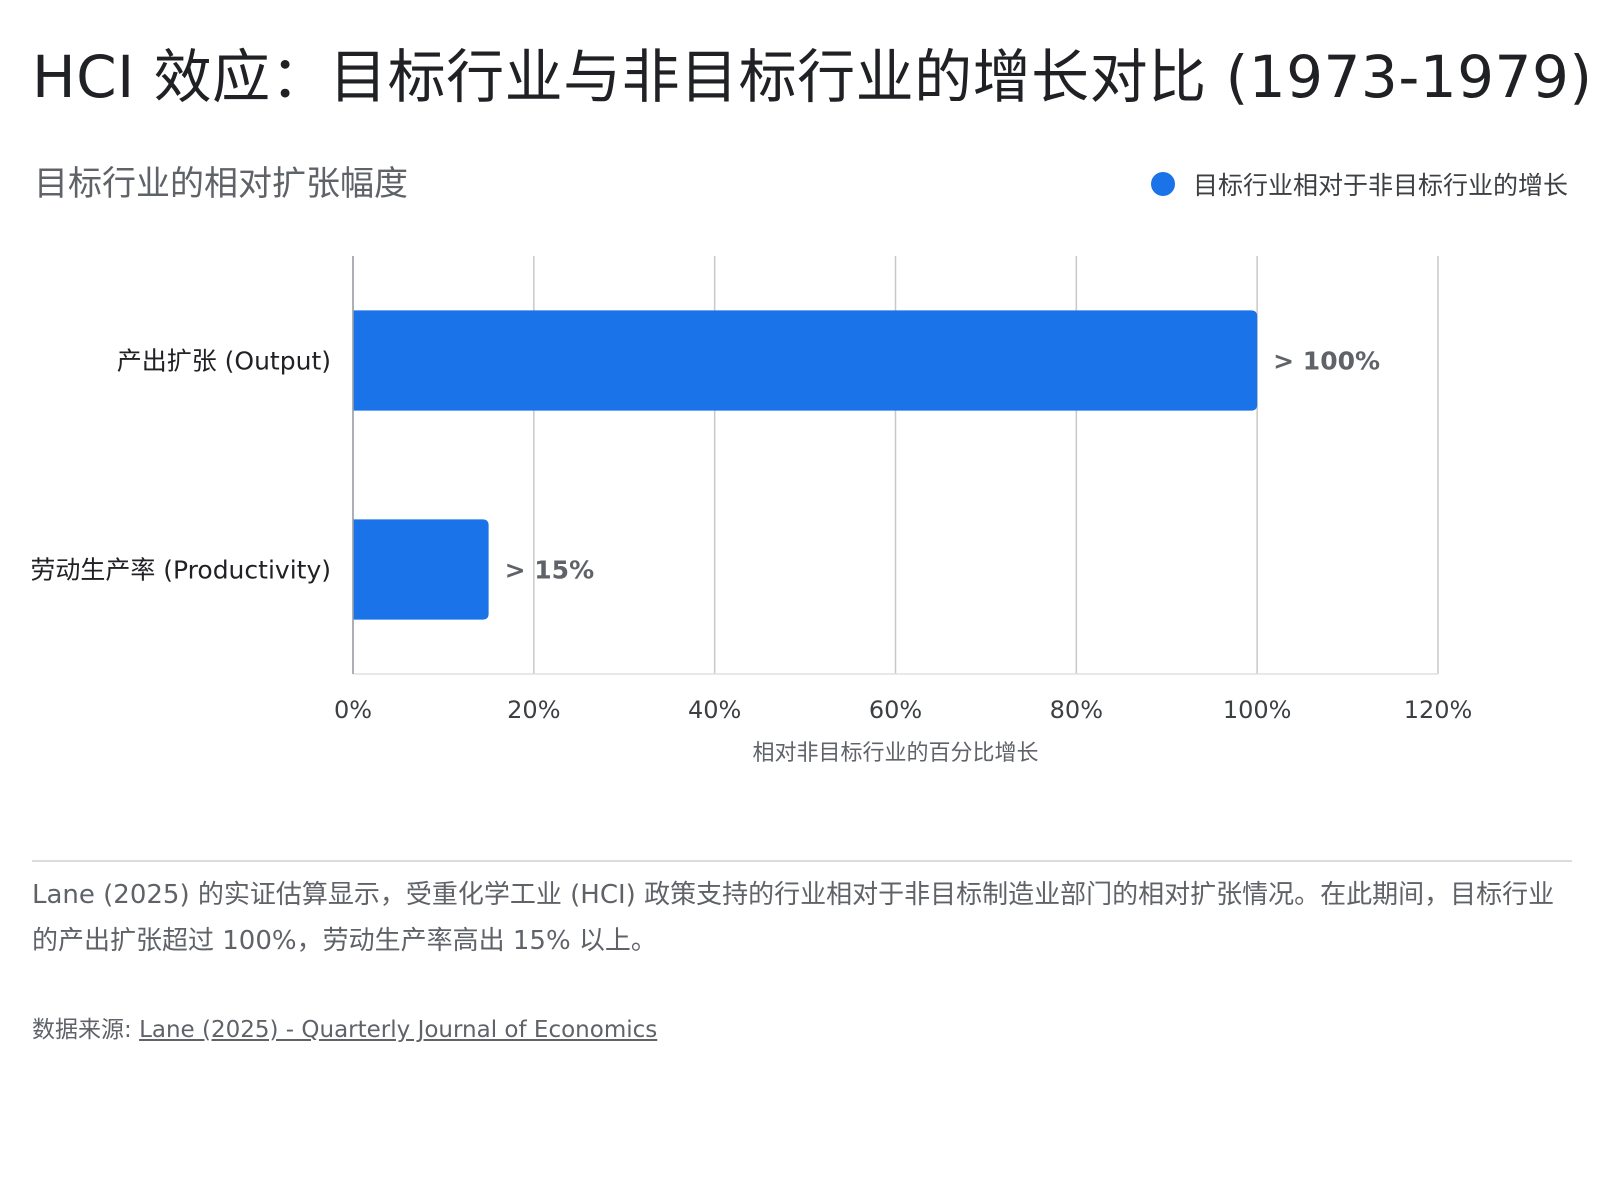 The image size is (1600, 1200). I want to click on chart-legend: 目标行业相对于非目标行业的增长, so click(1359, 184).